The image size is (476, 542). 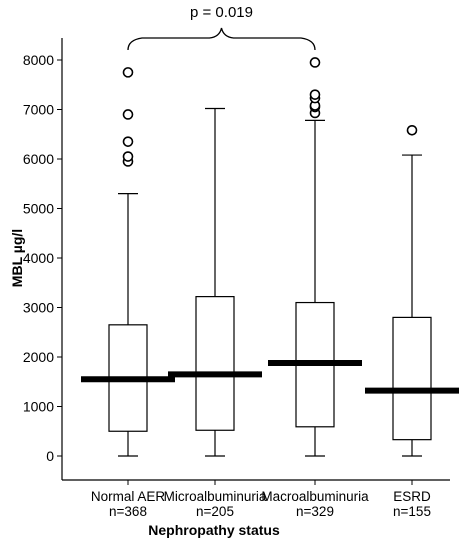 I want to click on x-category-label: Microalbuminuria, so click(x=215, y=496).